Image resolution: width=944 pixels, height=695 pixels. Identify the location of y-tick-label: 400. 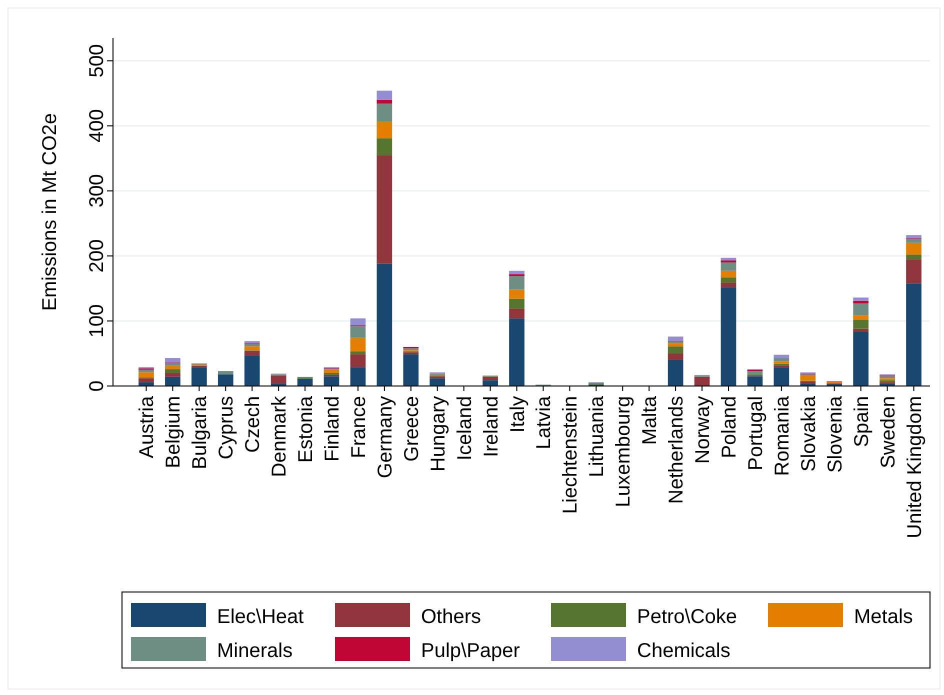
(97, 125).